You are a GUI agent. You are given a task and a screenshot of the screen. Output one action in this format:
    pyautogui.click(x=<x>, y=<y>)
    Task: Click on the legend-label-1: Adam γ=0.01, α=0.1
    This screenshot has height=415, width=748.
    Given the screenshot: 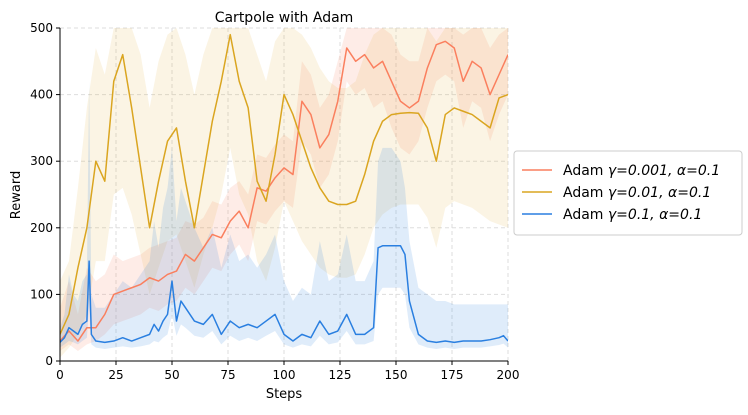 What is the action you would take?
    pyautogui.click(x=637, y=193)
    